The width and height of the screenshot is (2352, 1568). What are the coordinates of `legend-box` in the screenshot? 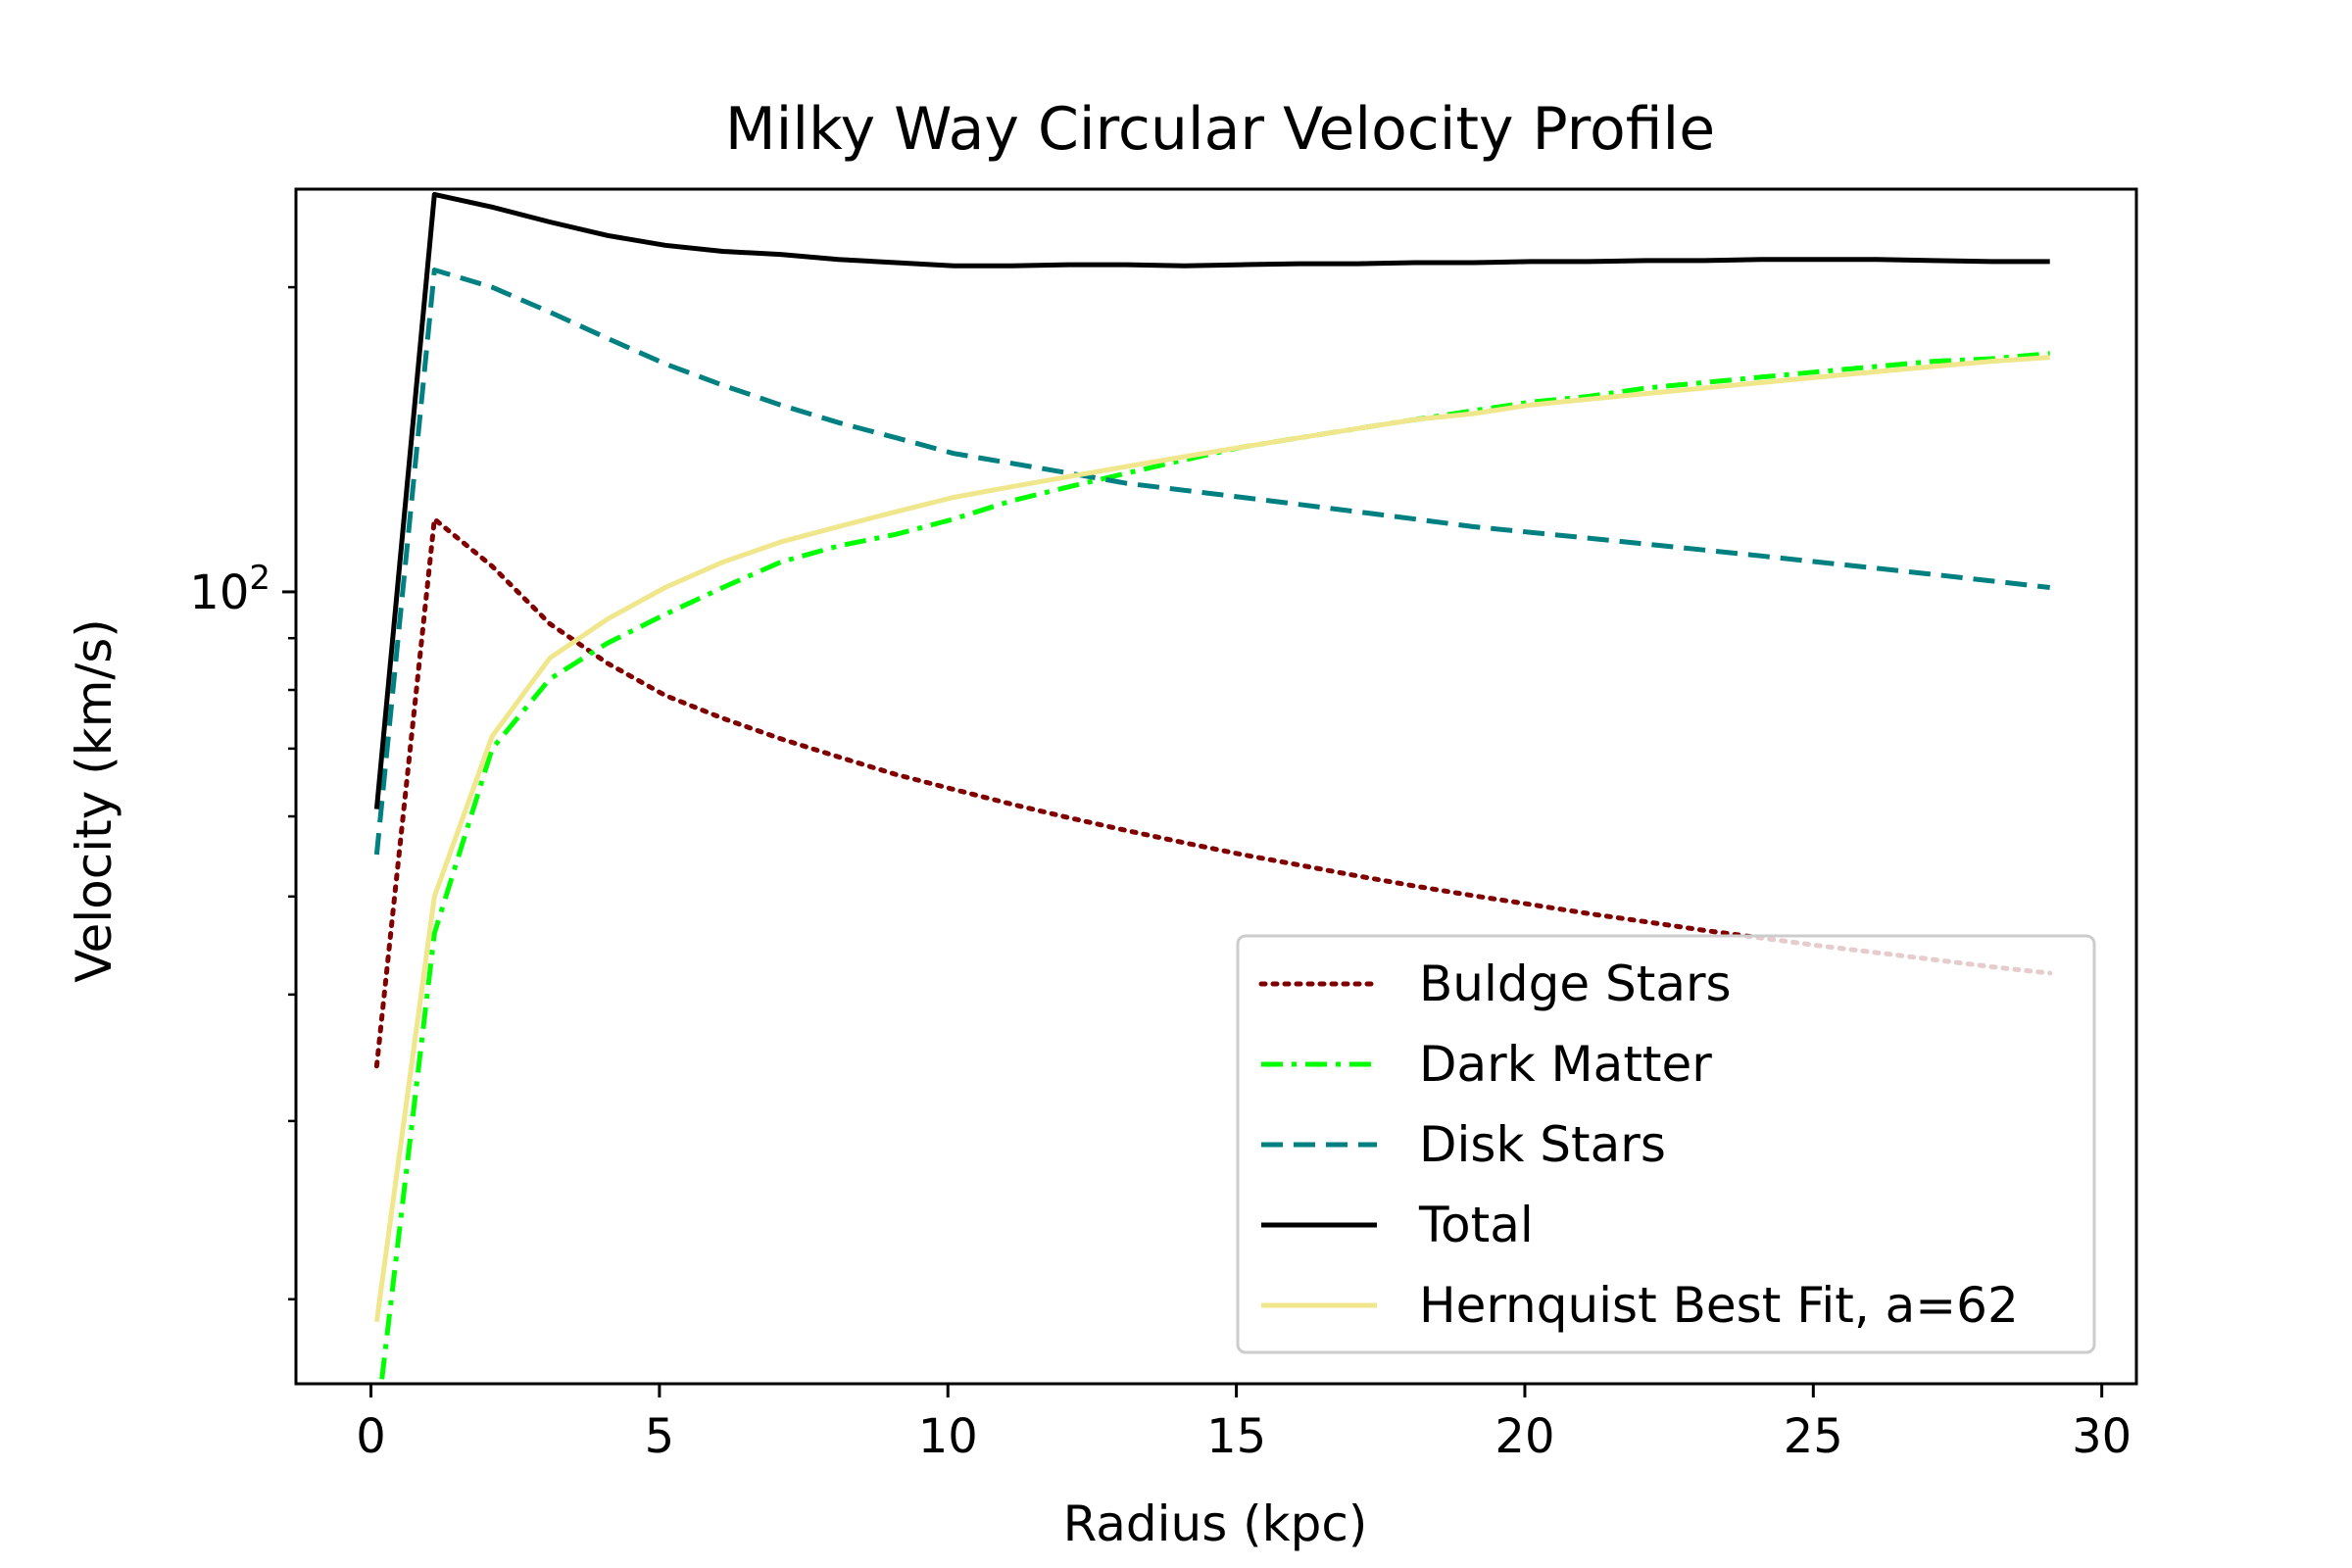 It's located at (1666, 1144).